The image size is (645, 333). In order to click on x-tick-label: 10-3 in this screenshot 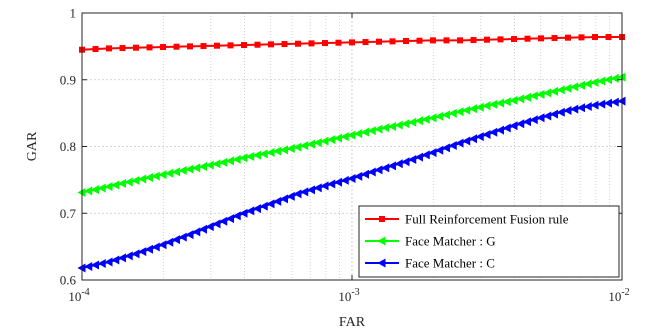, I will do `click(348, 295)`.